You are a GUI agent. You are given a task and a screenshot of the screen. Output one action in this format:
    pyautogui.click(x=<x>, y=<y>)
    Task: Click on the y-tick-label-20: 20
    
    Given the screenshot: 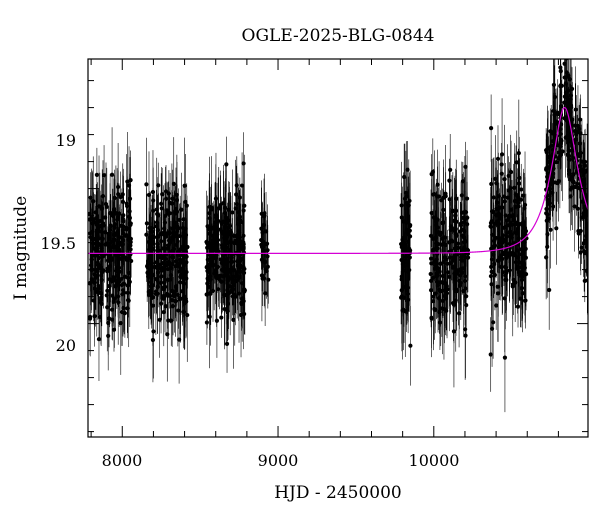 What is the action you would take?
    pyautogui.click(x=66, y=345)
    